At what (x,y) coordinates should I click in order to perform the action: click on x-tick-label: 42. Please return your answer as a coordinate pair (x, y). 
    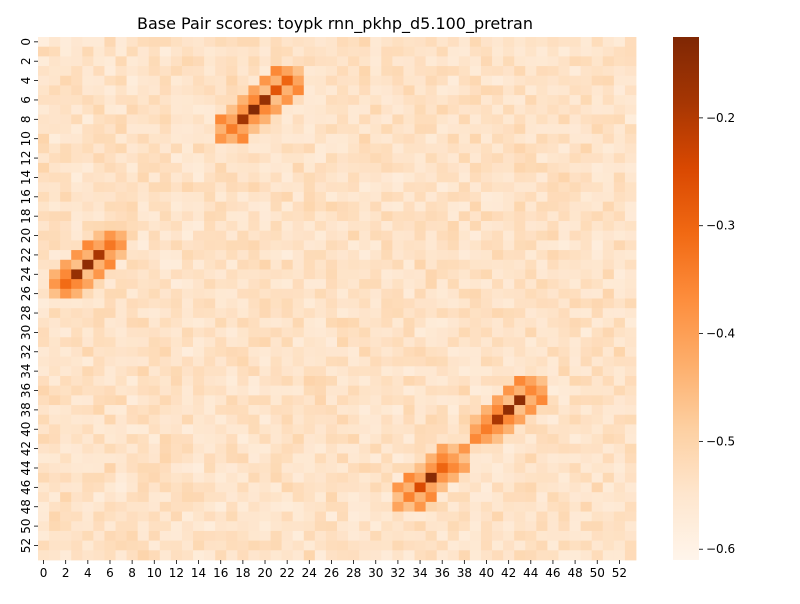
    Looking at the image, I should click on (508, 573).